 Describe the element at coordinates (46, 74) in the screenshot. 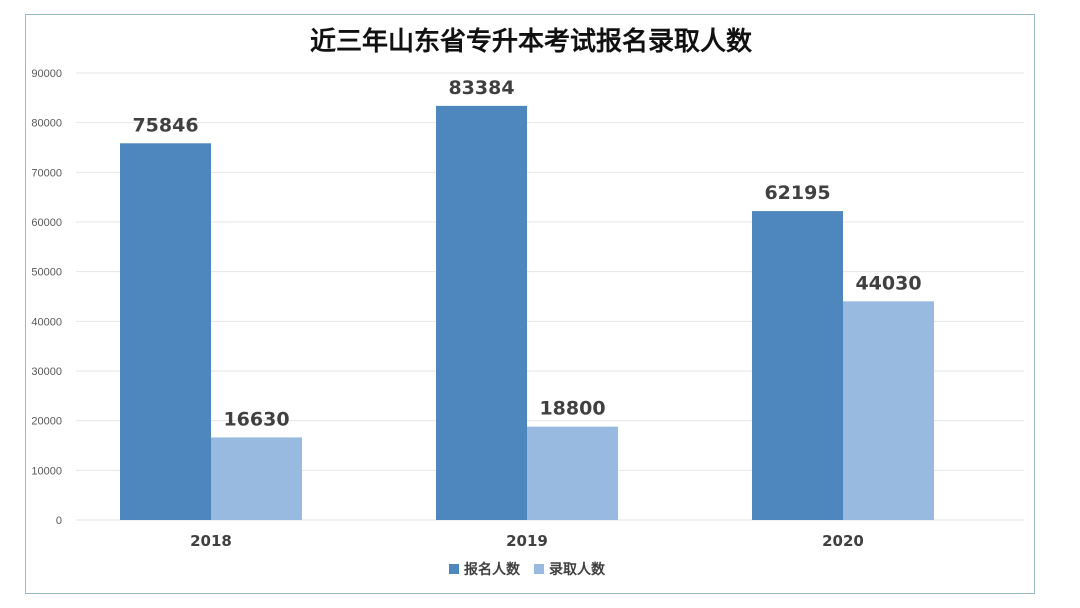

I see `y-tick-label: 90000` at that location.